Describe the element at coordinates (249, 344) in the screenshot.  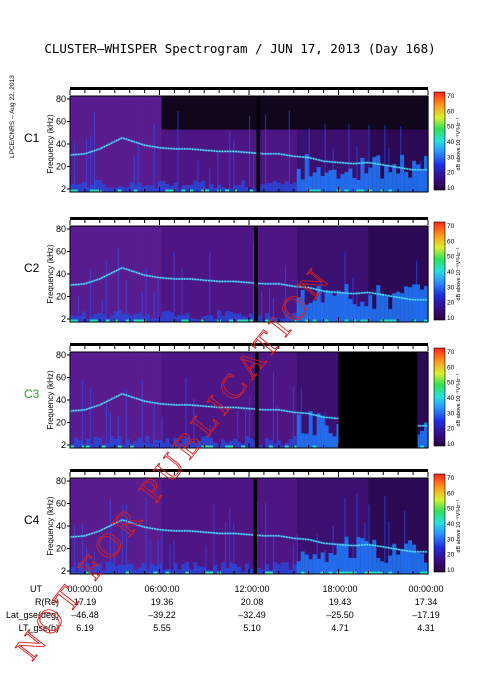
I see `panel-top-bar` at that location.